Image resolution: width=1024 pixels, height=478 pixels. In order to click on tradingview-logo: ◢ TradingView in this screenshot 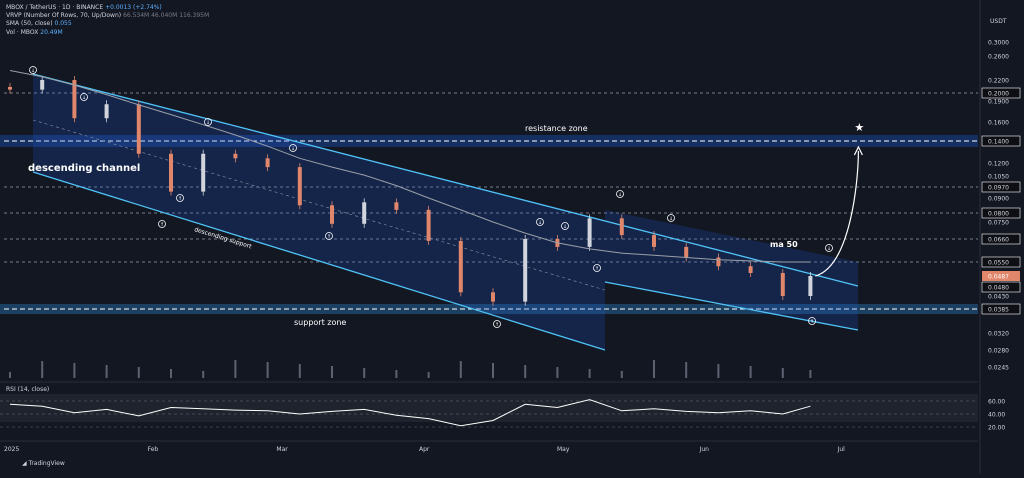, I will do `click(43, 463)`.